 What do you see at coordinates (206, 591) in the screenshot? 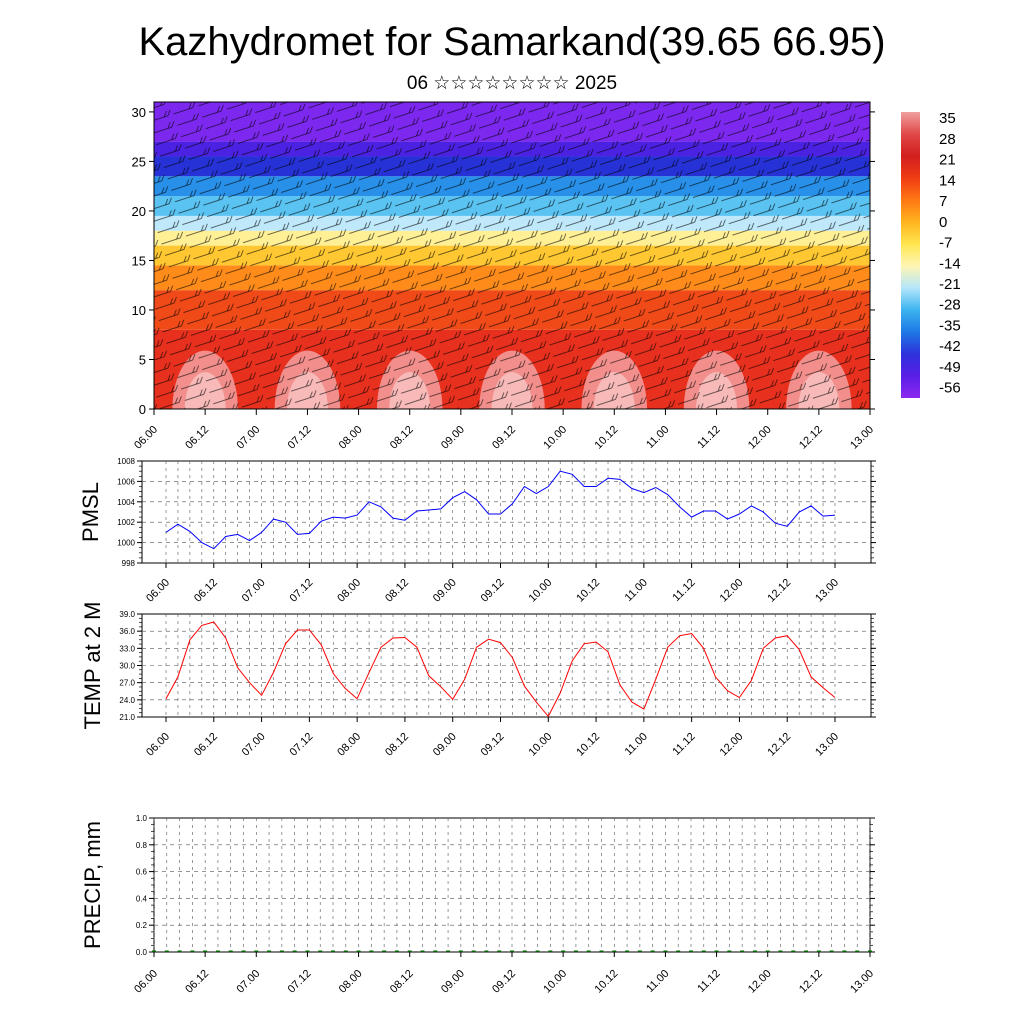
I see `pmsl-panel-xtick-label-1: 06.12` at bounding box center [206, 591].